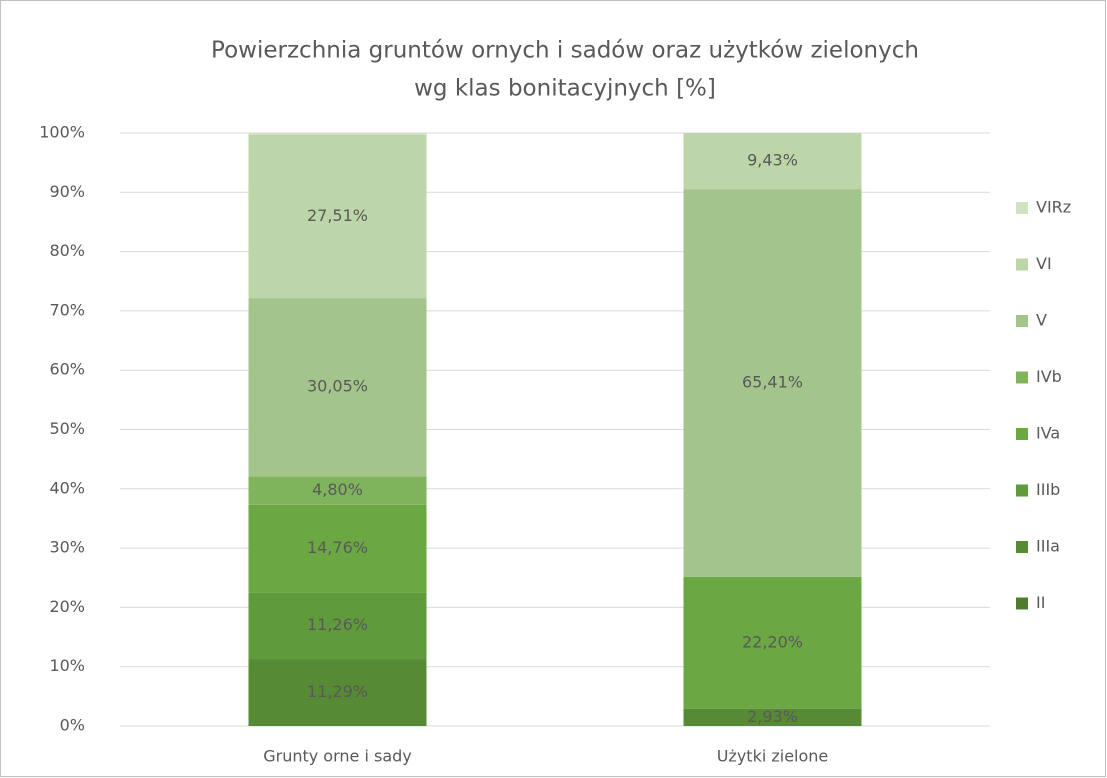  I want to click on y-tick-label: 20%, so click(67, 606).